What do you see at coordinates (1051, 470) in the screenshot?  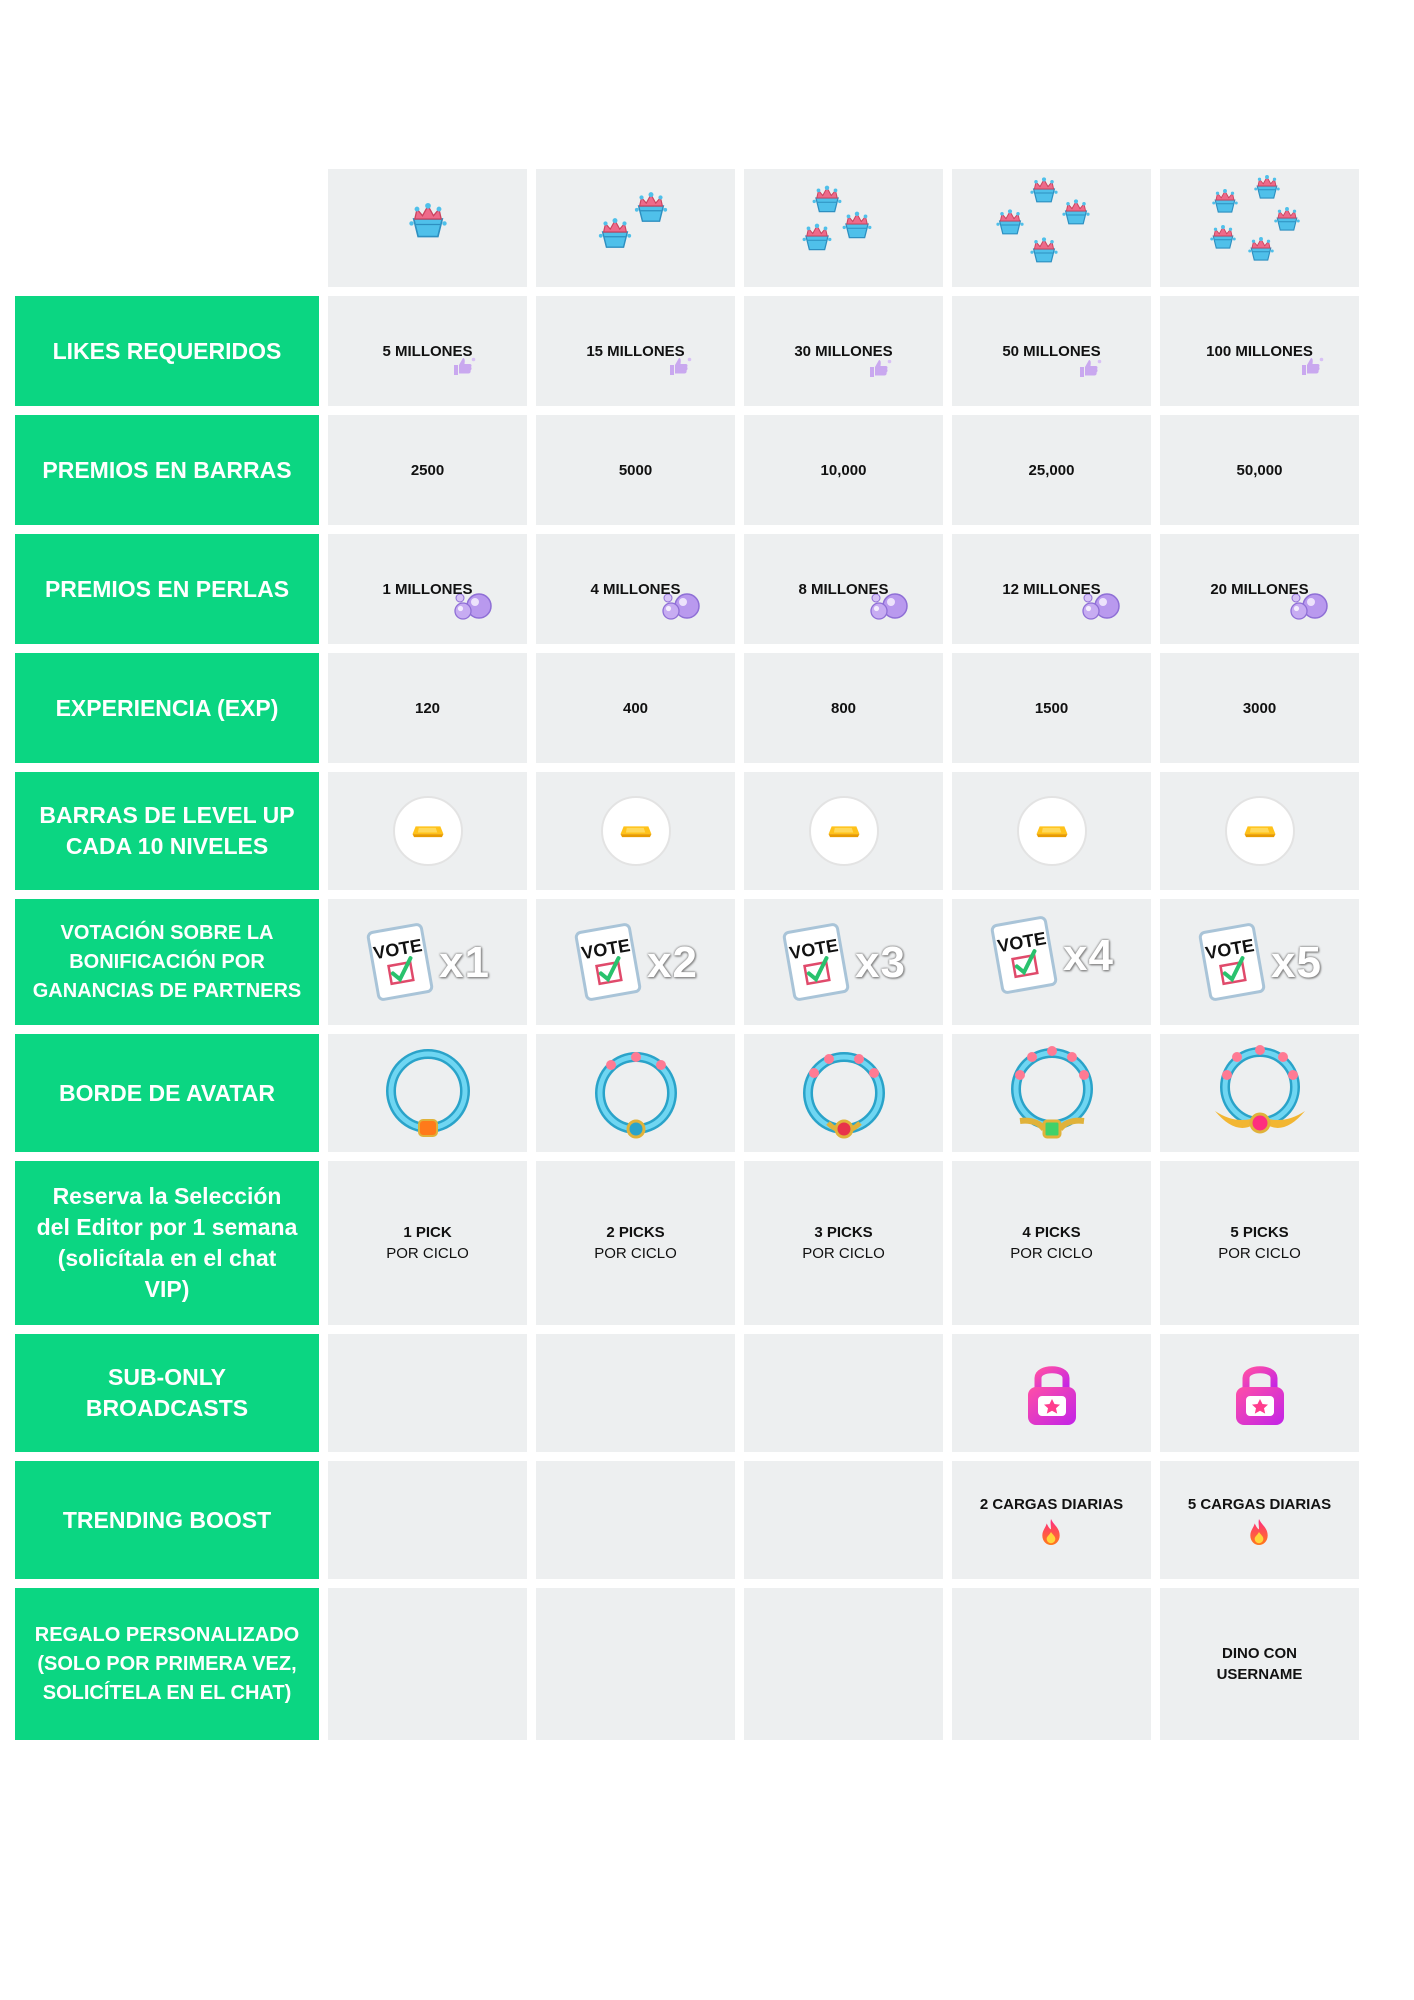 I see `bars-cell-4: 25,000` at bounding box center [1051, 470].